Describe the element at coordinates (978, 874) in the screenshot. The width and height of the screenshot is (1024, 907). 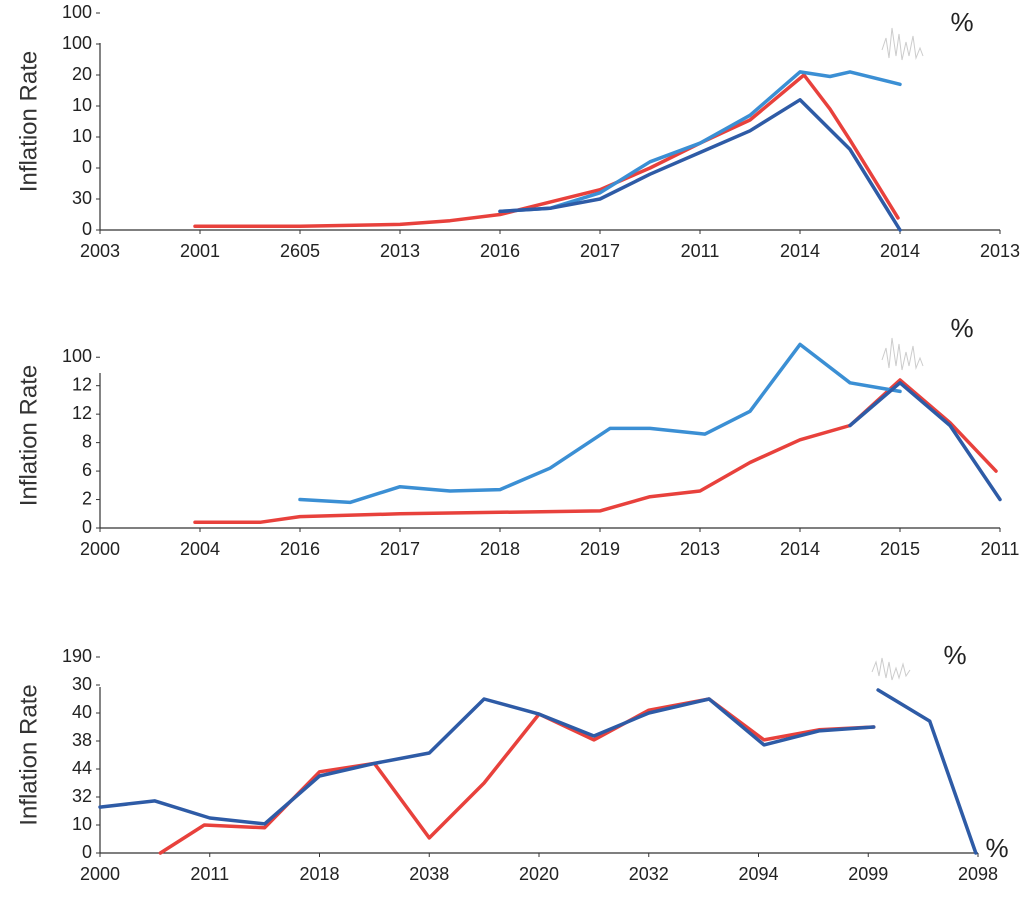
I see `x-tick-label: 2098` at that location.